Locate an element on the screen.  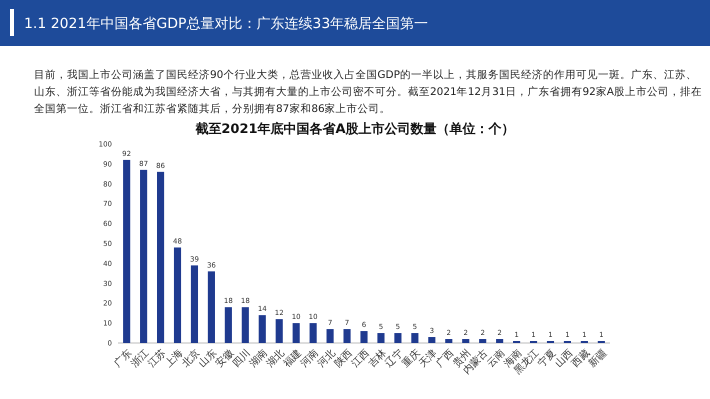
text: 1.1 2021年中国各省GDP总量对比：广东连续33年稳居全国第一 is located at coordinates (226, 24).